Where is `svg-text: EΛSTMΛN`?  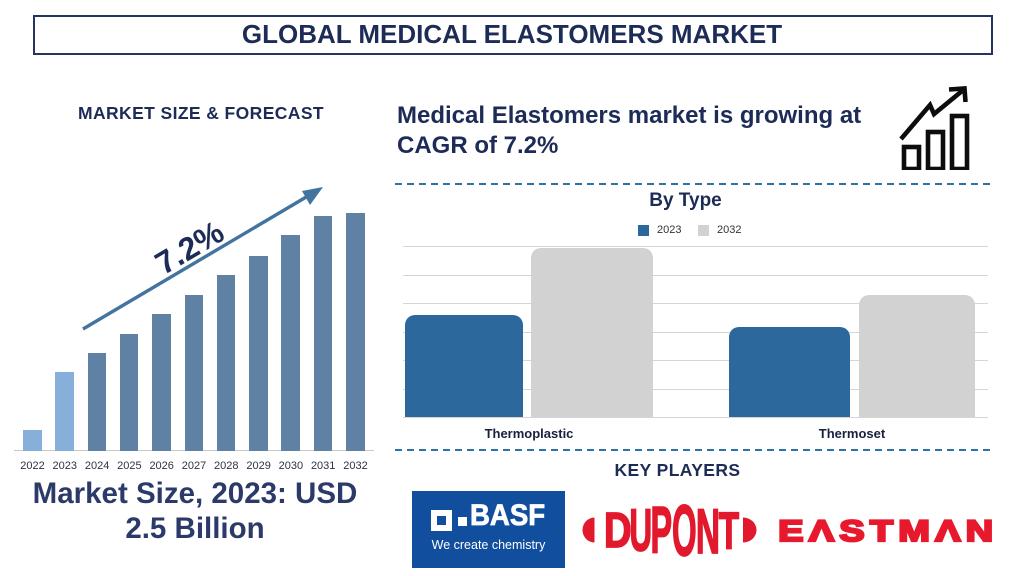
svg-text: EΛSTMΛN is located at coordinates (888, 531).